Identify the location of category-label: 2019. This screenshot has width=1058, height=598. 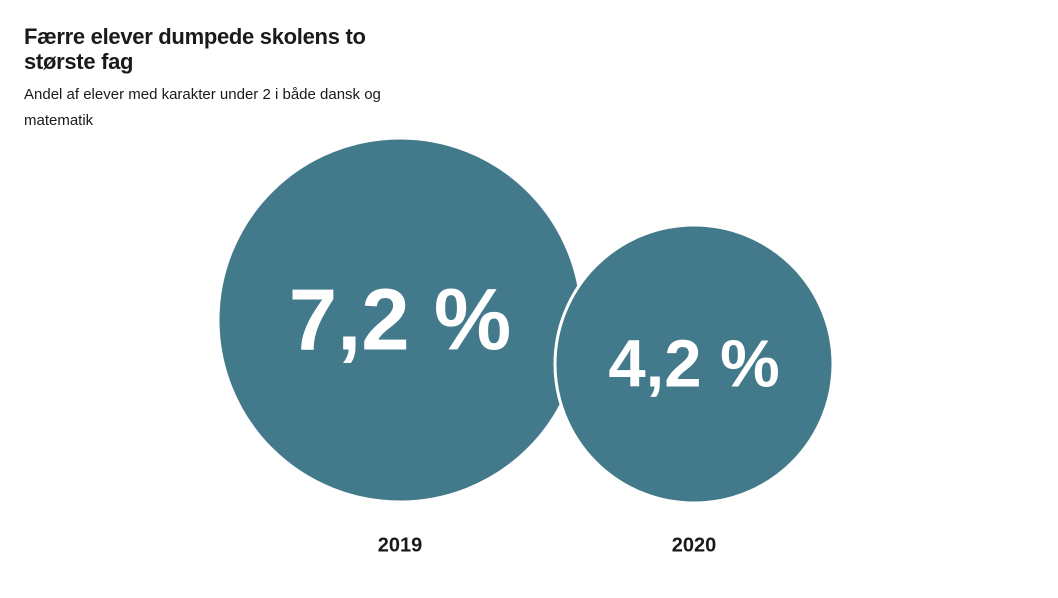
(400, 545).